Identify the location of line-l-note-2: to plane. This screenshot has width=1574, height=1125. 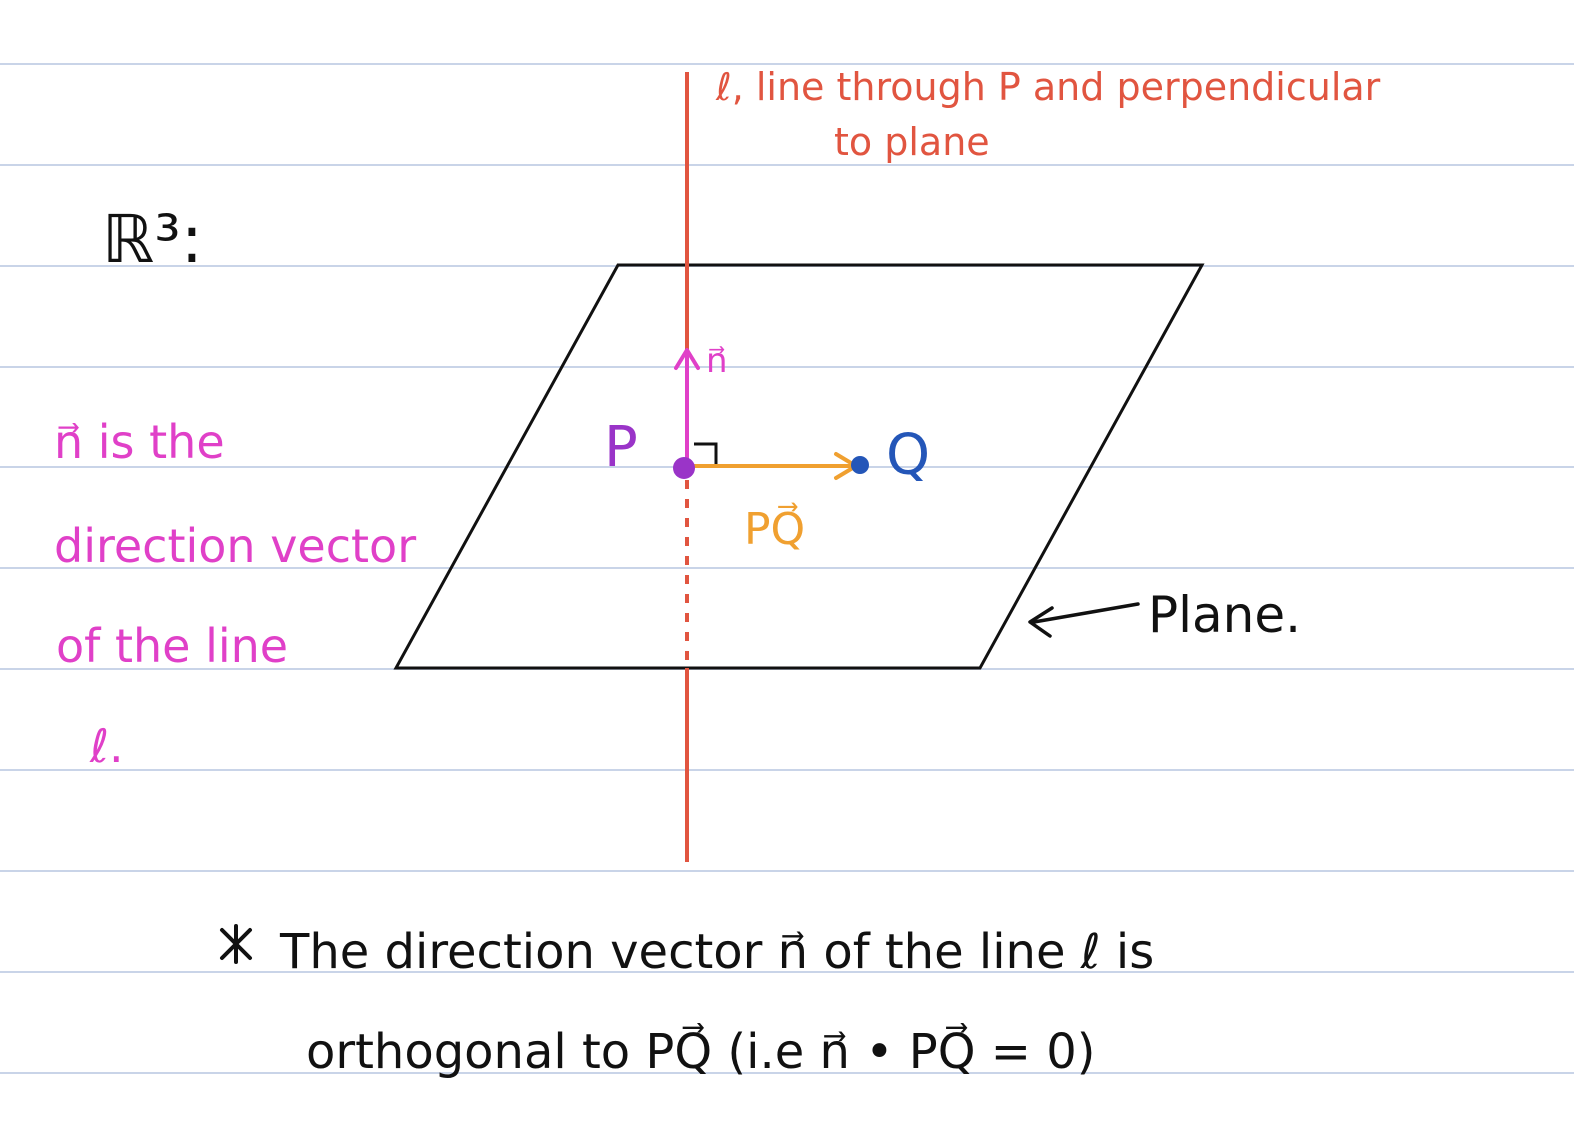
(912, 142).